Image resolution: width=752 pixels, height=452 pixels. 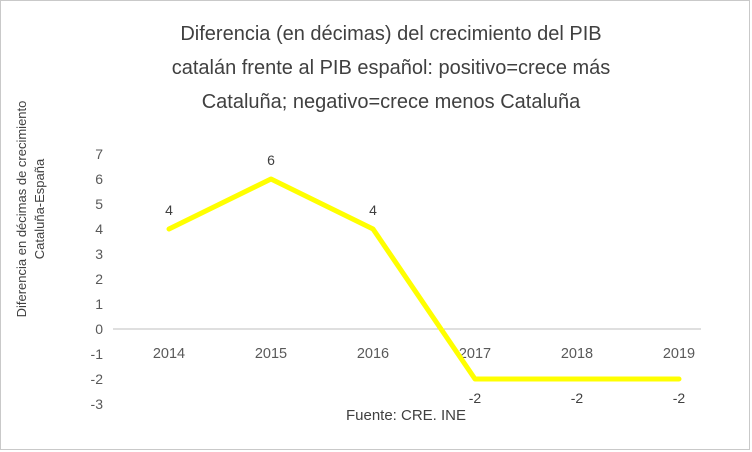 I want to click on y-tick-label: 5, so click(x=99, y=204).